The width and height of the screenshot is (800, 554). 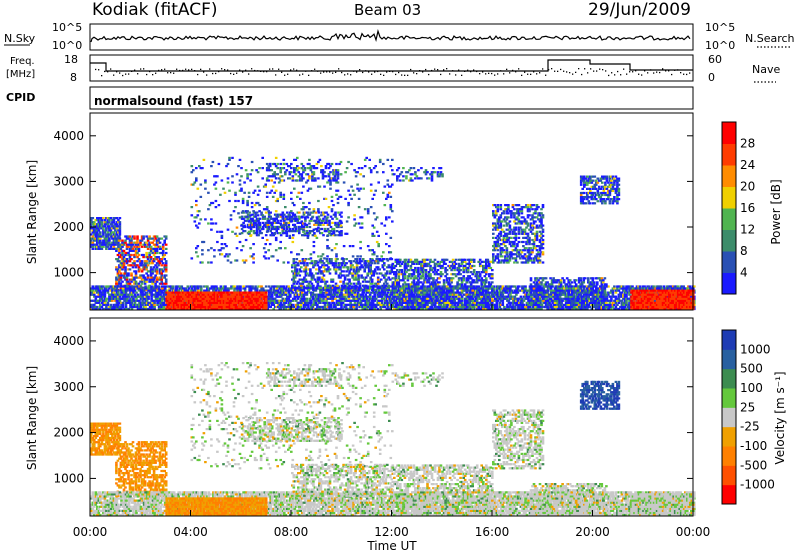 I want to click on date-title: 29/Jun/2009, so click(x=639, y=10).